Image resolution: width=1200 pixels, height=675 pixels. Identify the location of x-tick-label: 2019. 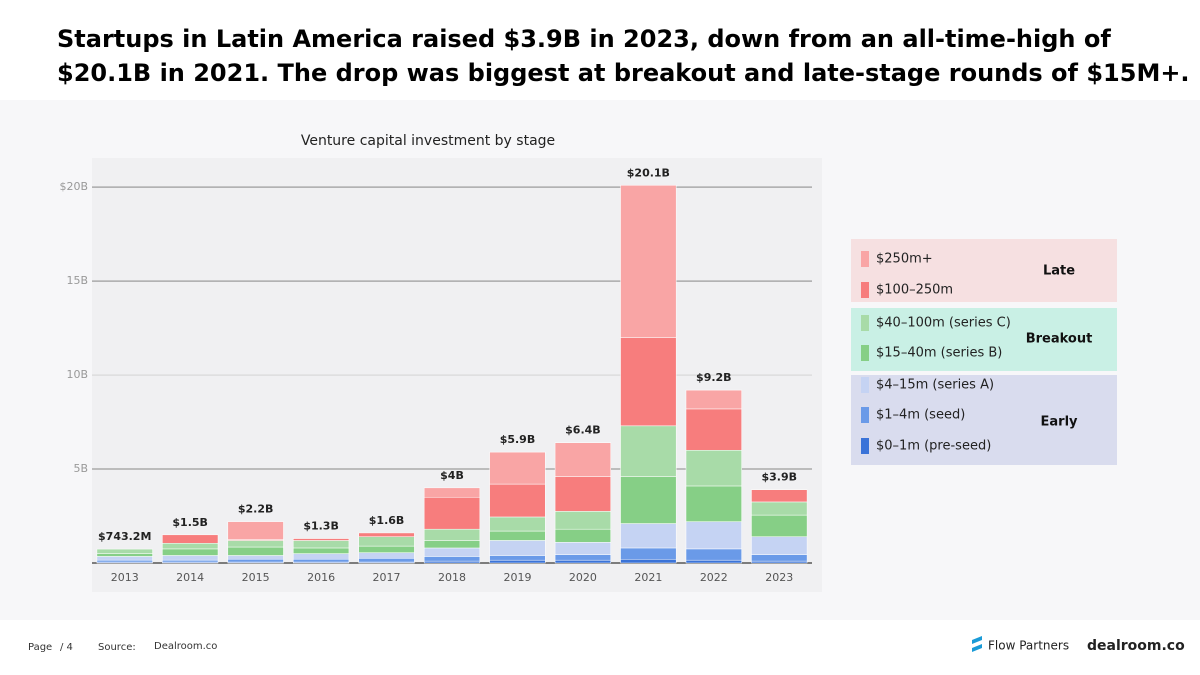
(517, 577).